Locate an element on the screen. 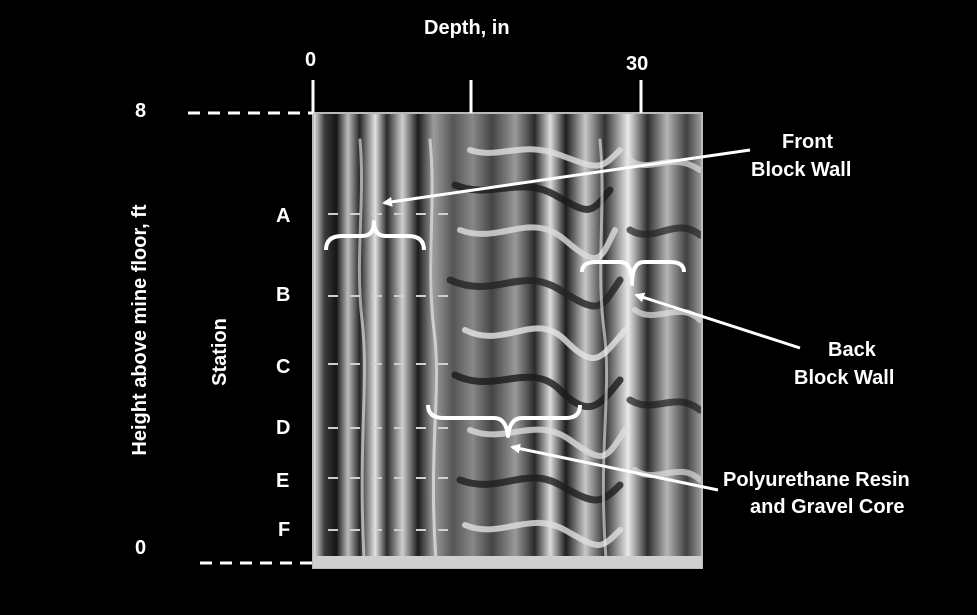  annotation-core-line1: Polyurethane Resin is located at coordinates (816, 480).